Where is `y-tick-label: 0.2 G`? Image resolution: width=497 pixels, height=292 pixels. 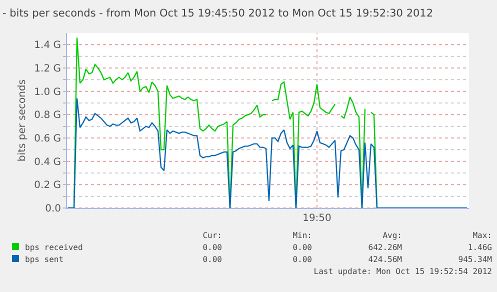 y-tick-label: 0.2 G is located at coordinates (47, 186).